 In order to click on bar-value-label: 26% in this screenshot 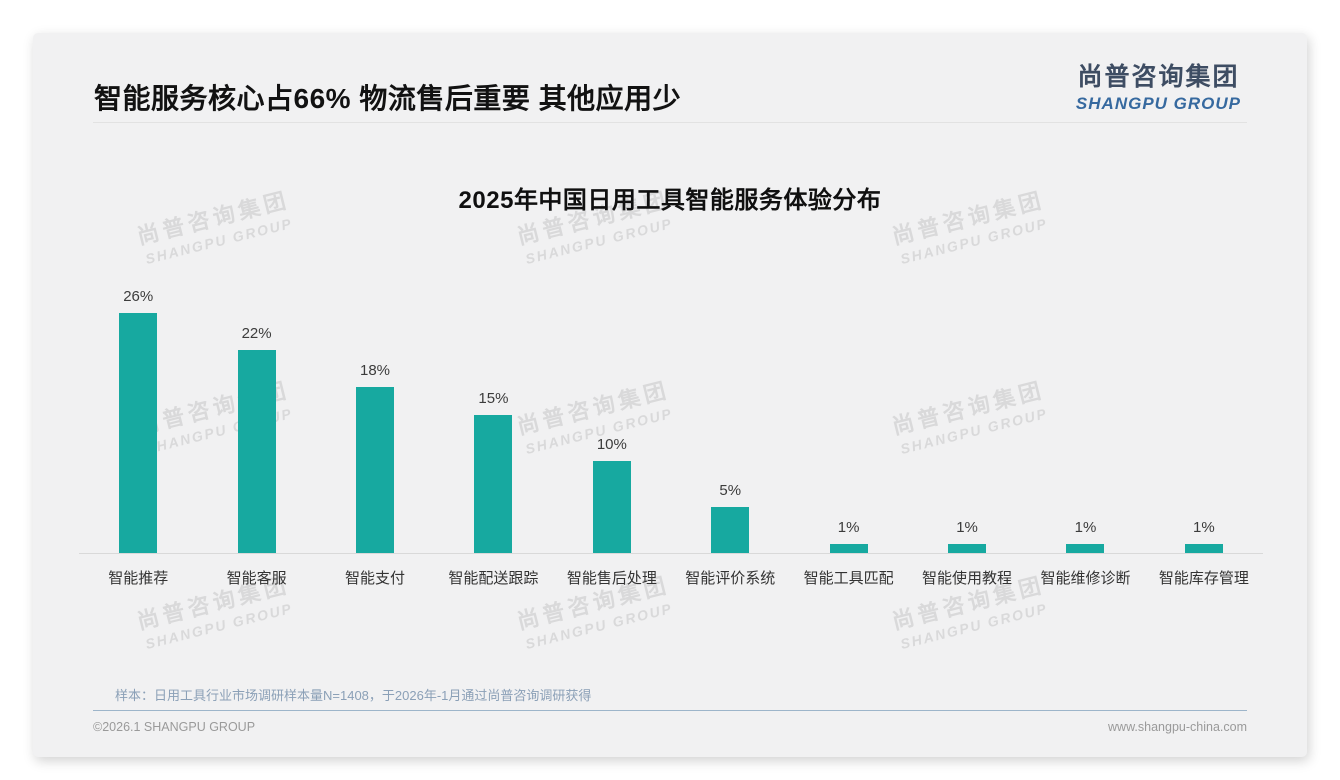, I will do `click(138, 297)`.